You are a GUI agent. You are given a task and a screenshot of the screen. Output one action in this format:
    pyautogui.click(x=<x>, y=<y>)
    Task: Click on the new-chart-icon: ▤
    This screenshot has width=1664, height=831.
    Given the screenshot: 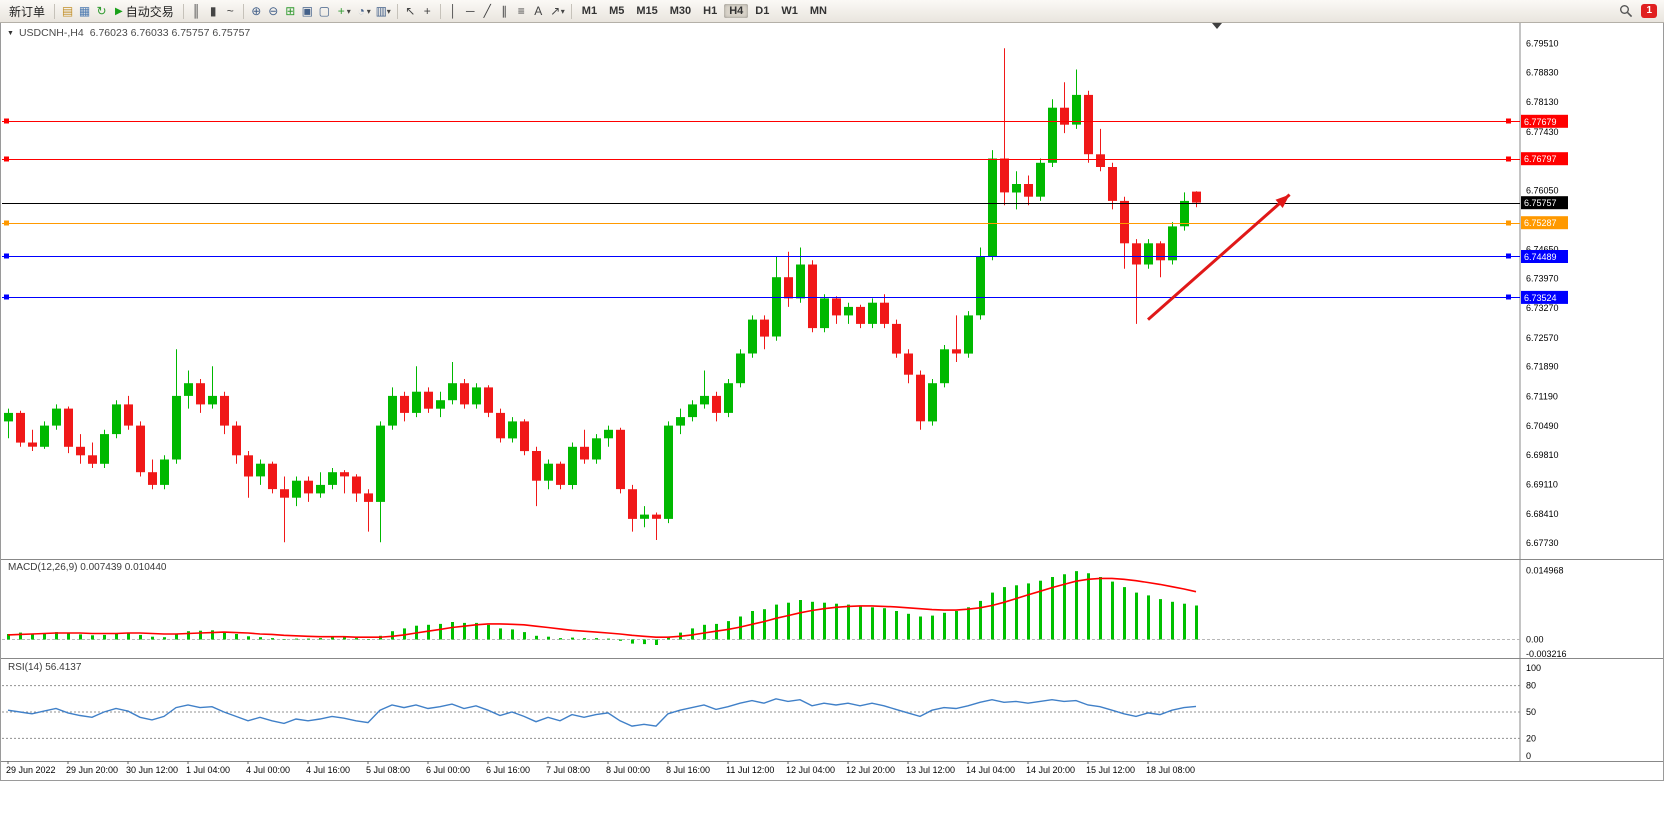 What is the action you would take?
    pyautogui.click(x=67, y=10)
    